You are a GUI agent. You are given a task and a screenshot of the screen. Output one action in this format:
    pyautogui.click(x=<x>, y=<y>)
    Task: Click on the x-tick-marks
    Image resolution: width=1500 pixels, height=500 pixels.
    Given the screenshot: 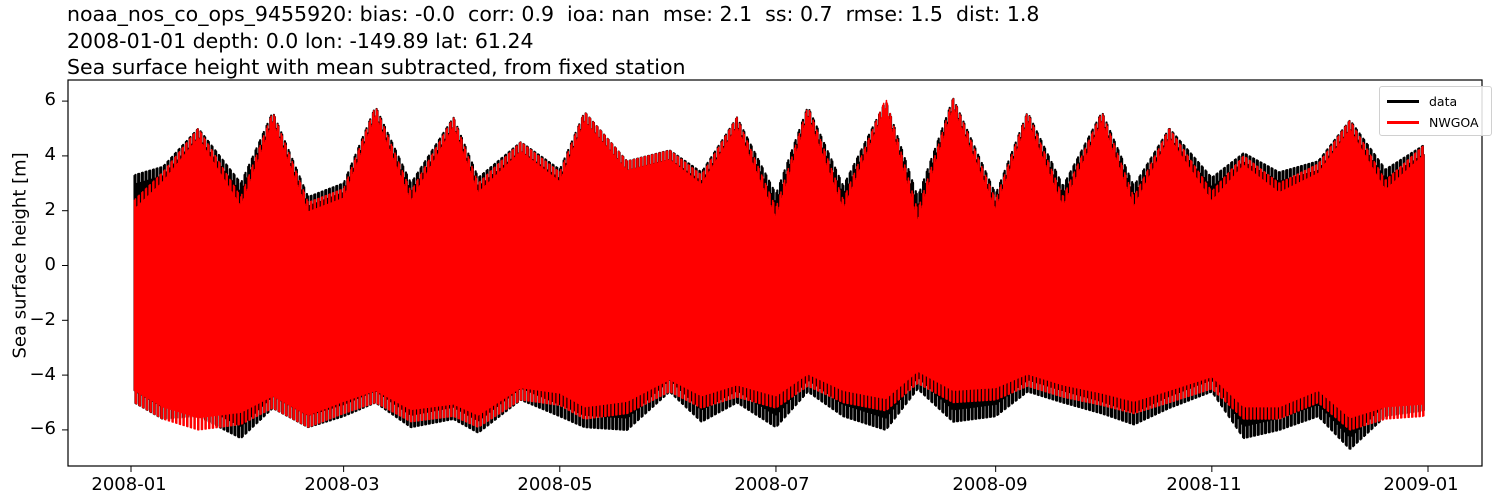 What is the action you would take?
    pyautogui.click(x=779, y=469)
    